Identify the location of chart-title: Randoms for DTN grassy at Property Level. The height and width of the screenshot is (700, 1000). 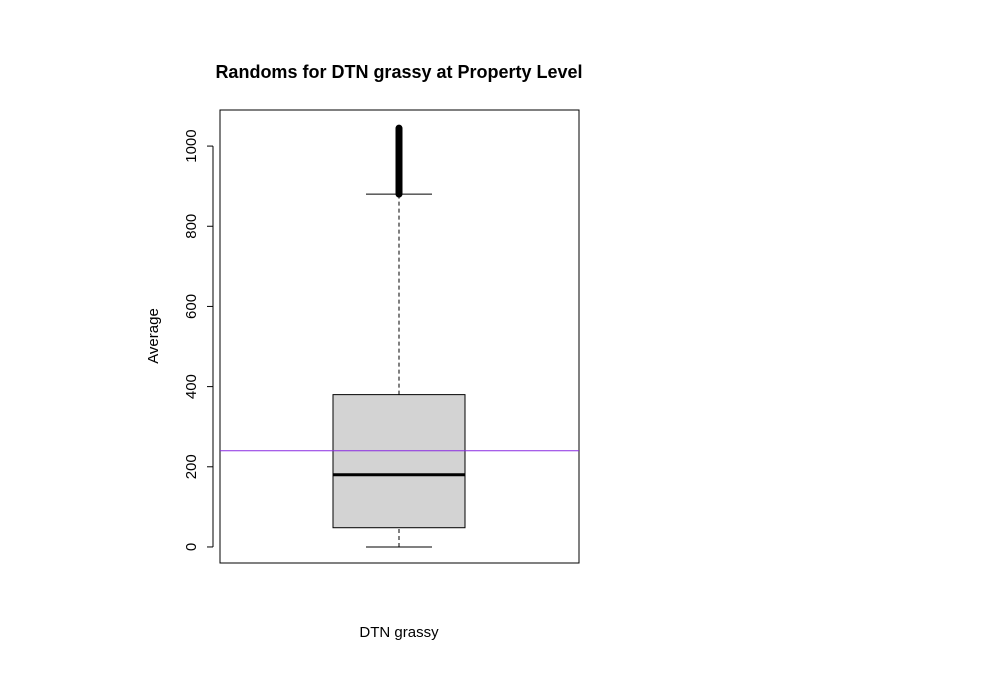
(398, 72).